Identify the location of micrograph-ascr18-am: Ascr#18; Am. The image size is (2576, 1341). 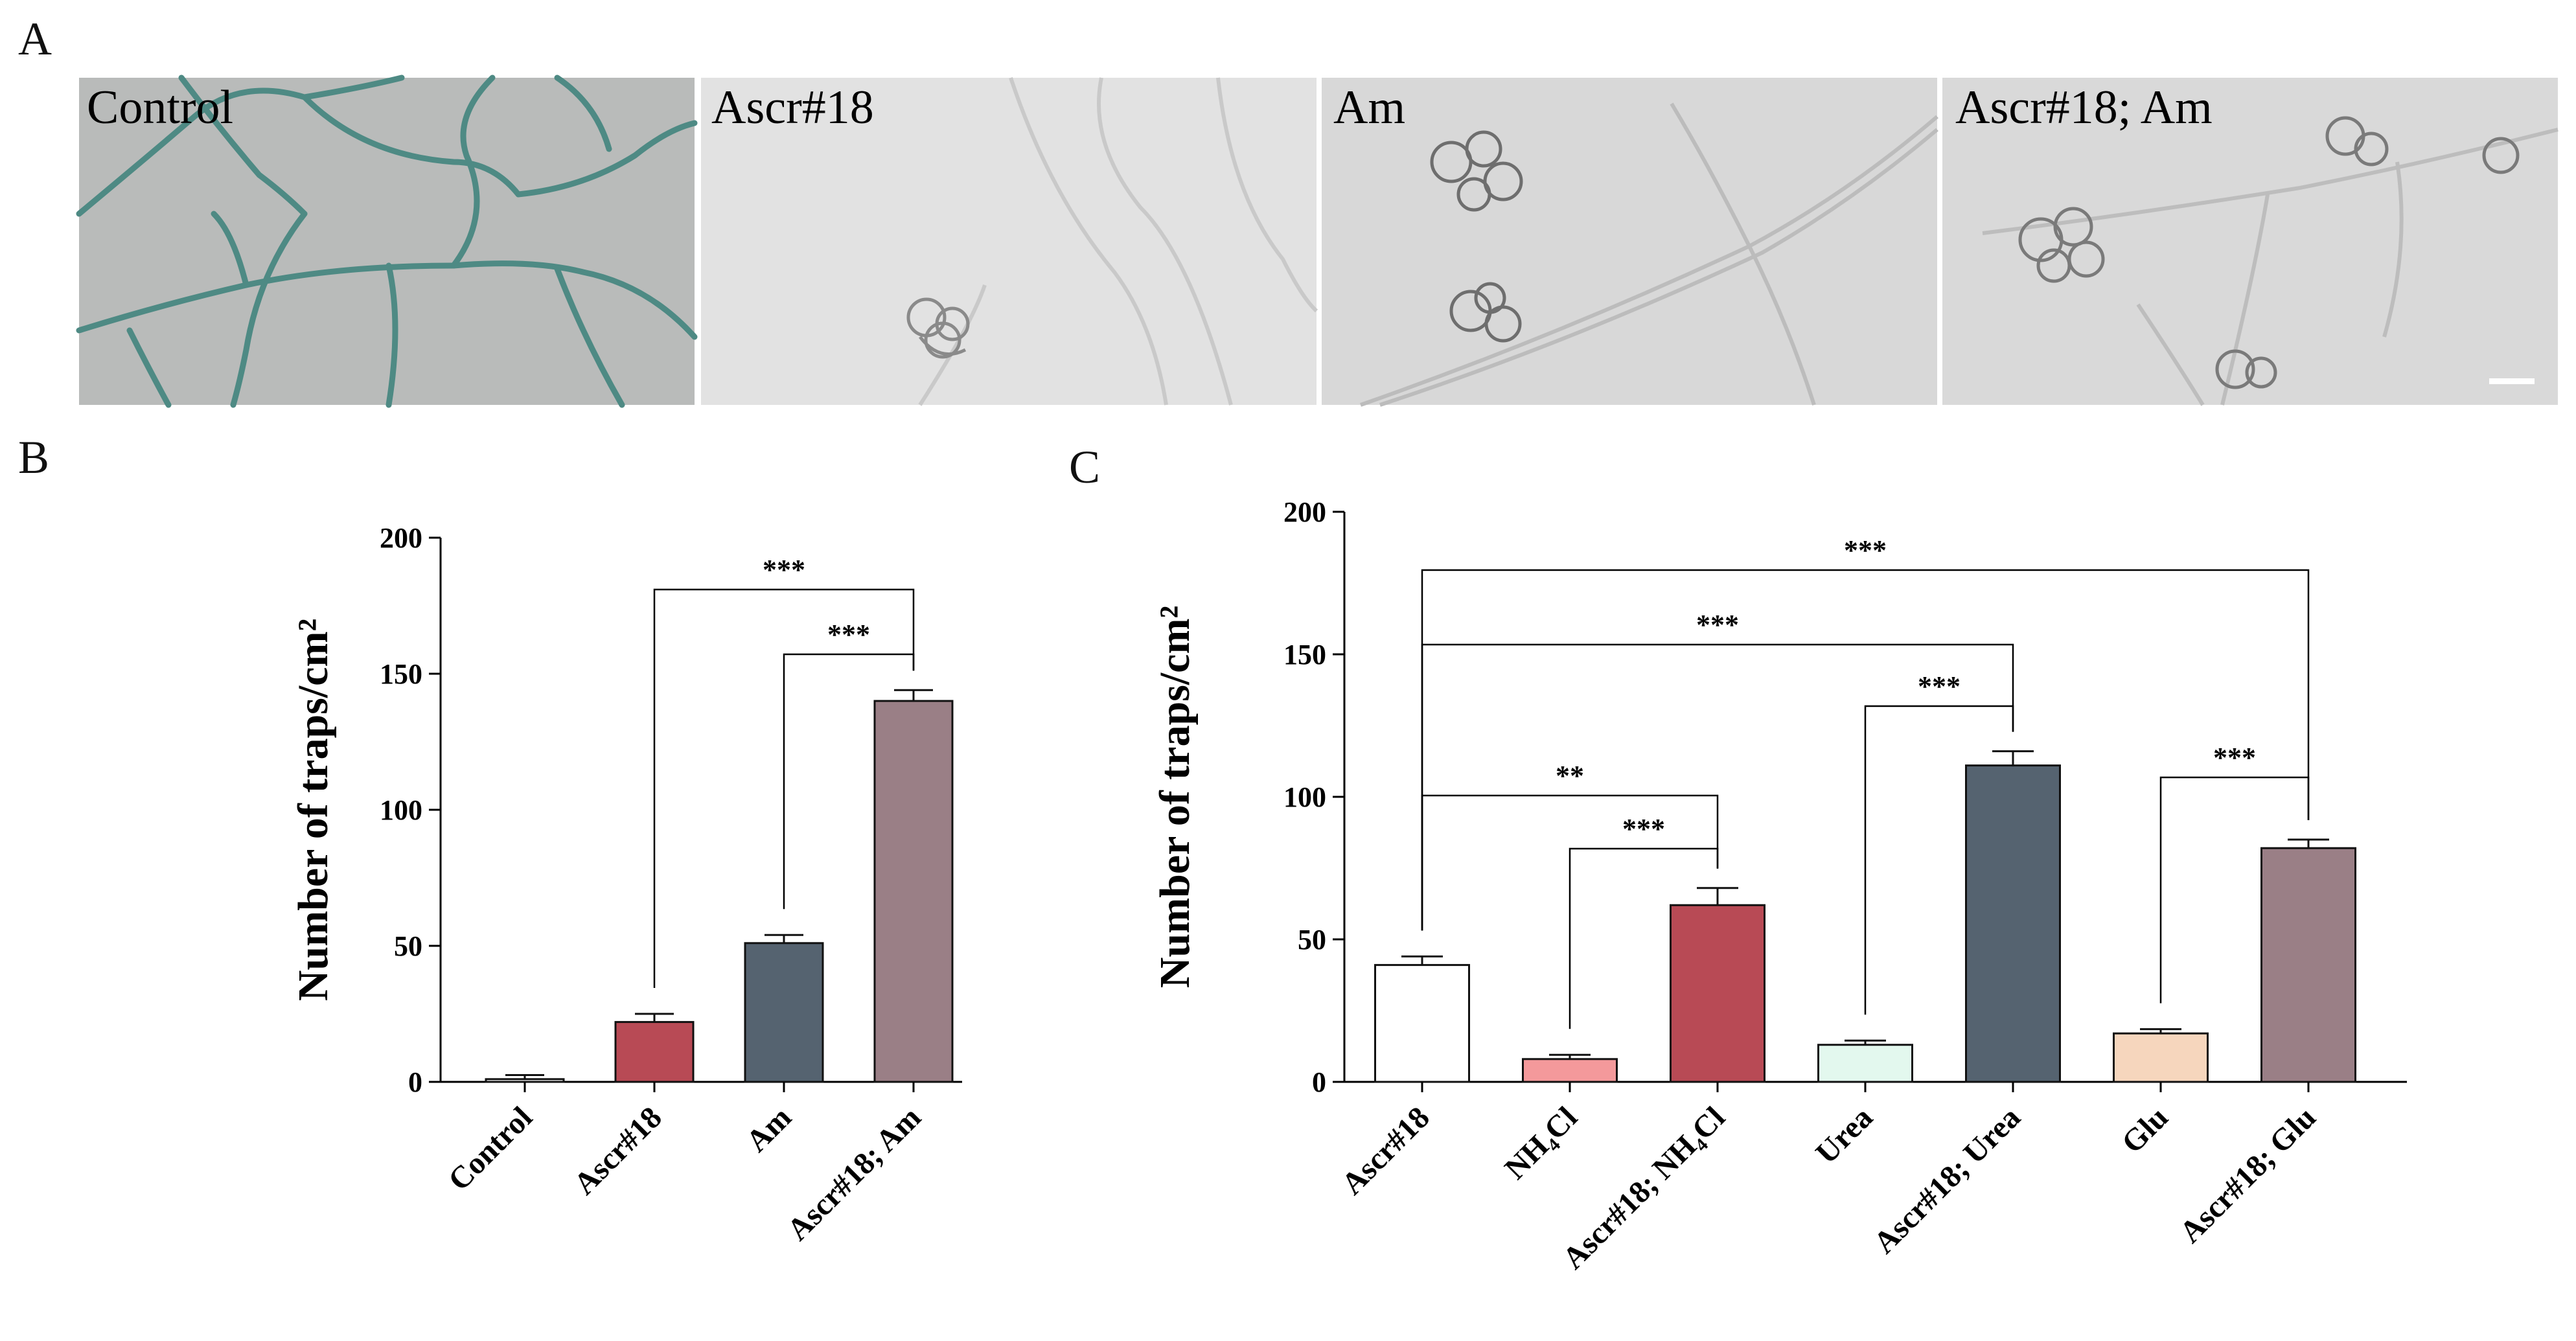
(2250, 242).